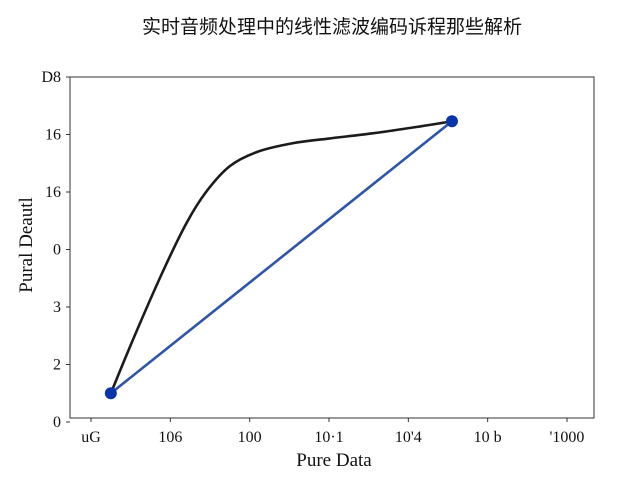 Image resolution: width=640 pixels, height=480 pixels. I want to click on x-axis-label: Pure Data, so click(334, 460).